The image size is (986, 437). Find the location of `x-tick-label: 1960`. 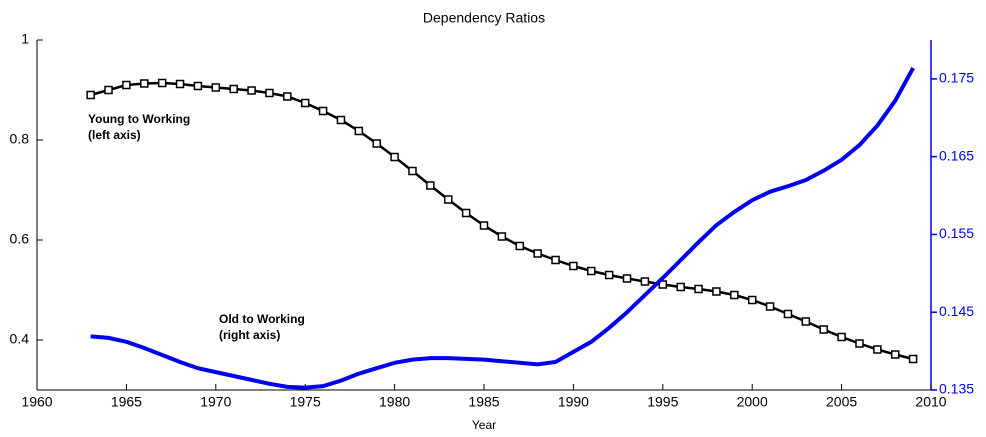

x-tick-label: 1960 is located at coordinates (36, 402).